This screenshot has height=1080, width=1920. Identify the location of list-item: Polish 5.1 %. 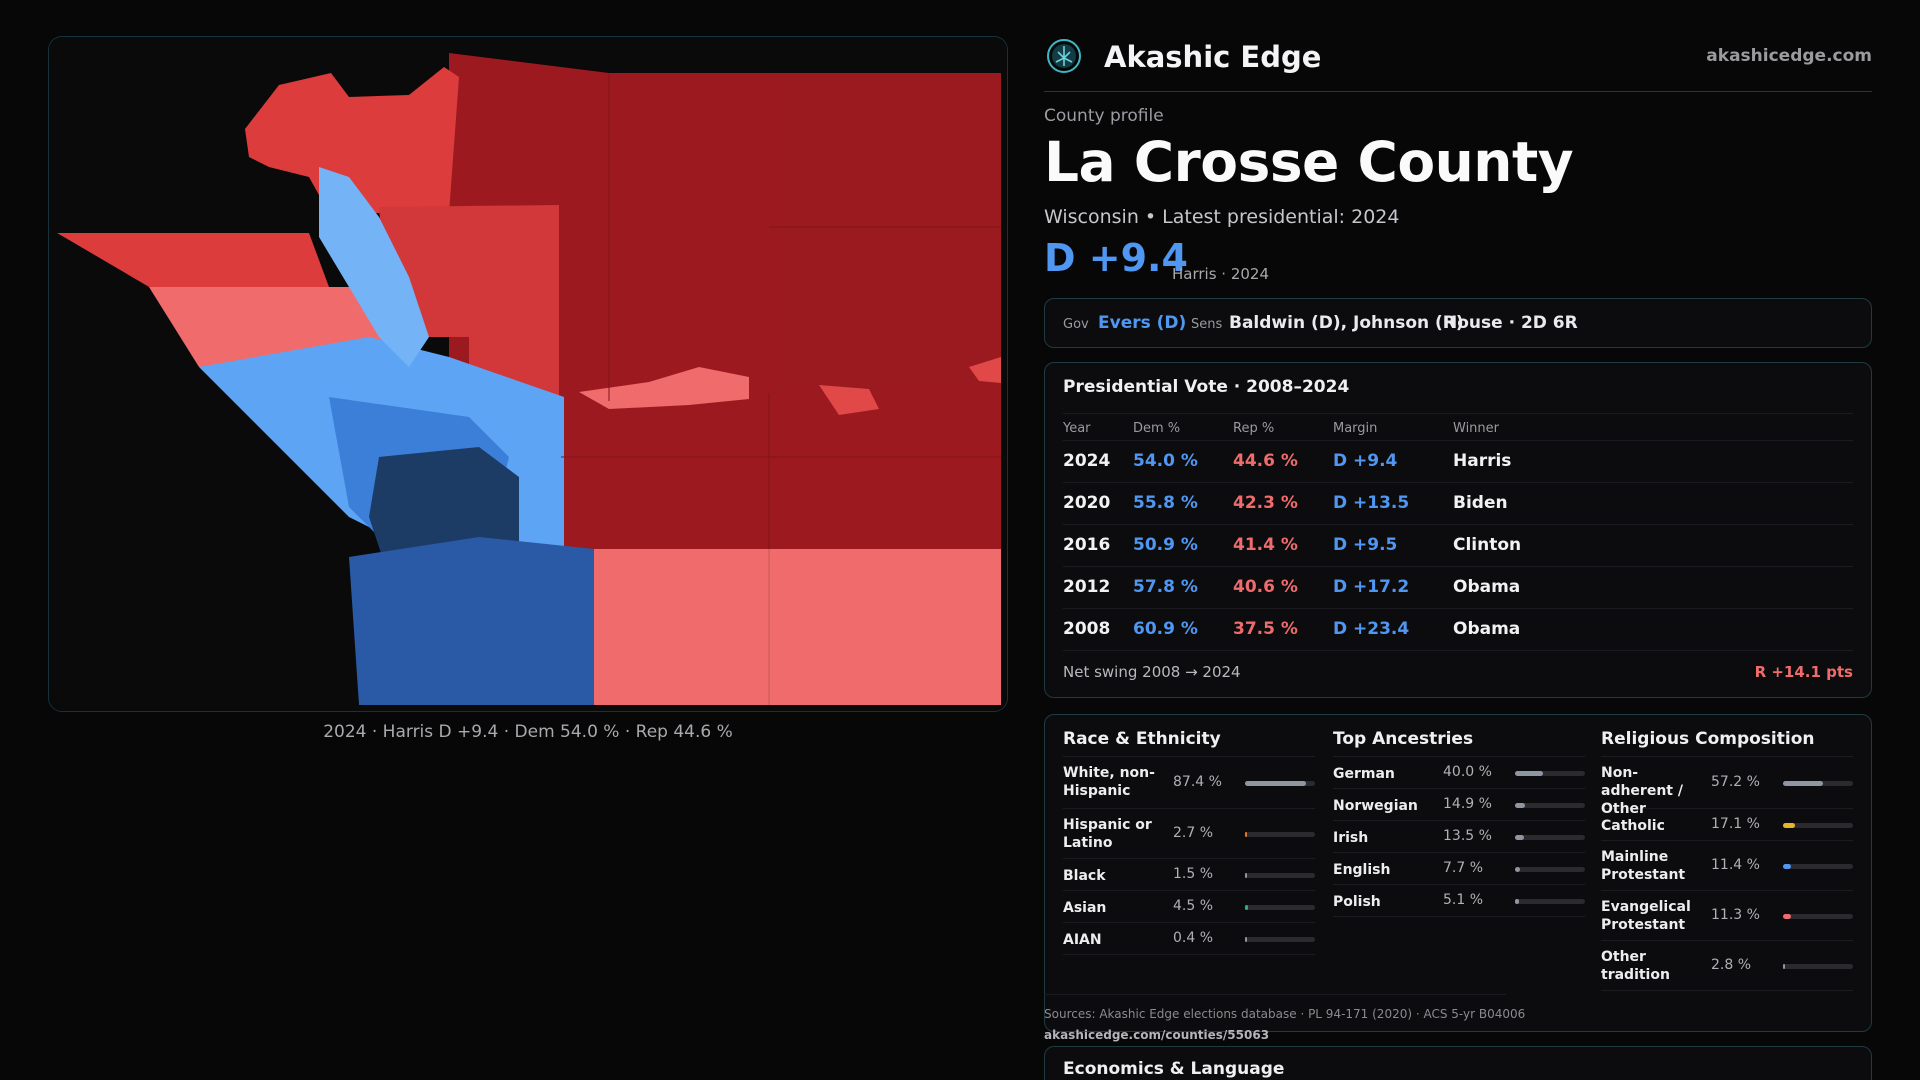
(1459, 901).